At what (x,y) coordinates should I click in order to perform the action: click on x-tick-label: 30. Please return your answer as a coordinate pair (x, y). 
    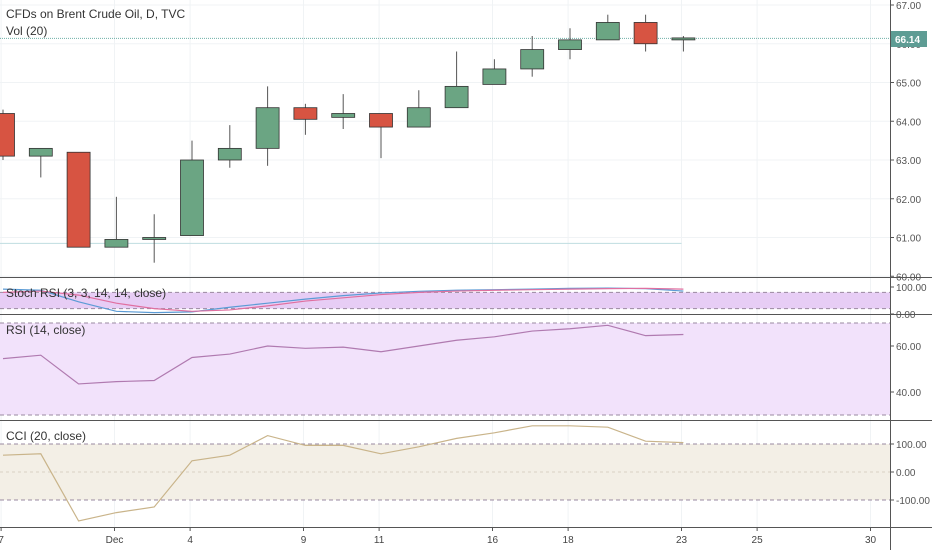
    Looking at the image, I should click on (871, 540).